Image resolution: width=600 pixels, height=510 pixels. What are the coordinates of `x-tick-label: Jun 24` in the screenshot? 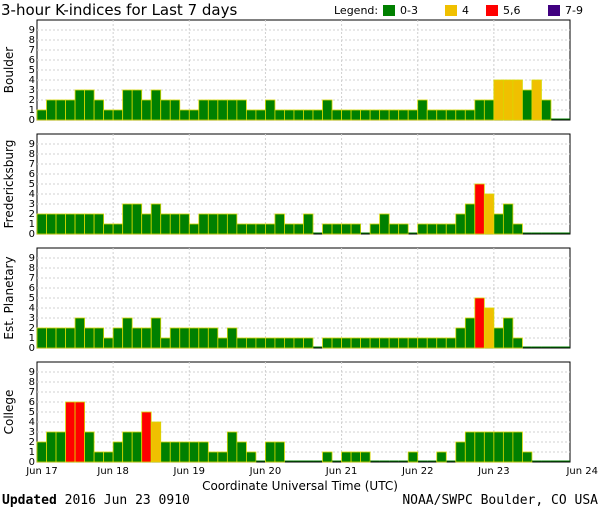 It's located at (581, 471).